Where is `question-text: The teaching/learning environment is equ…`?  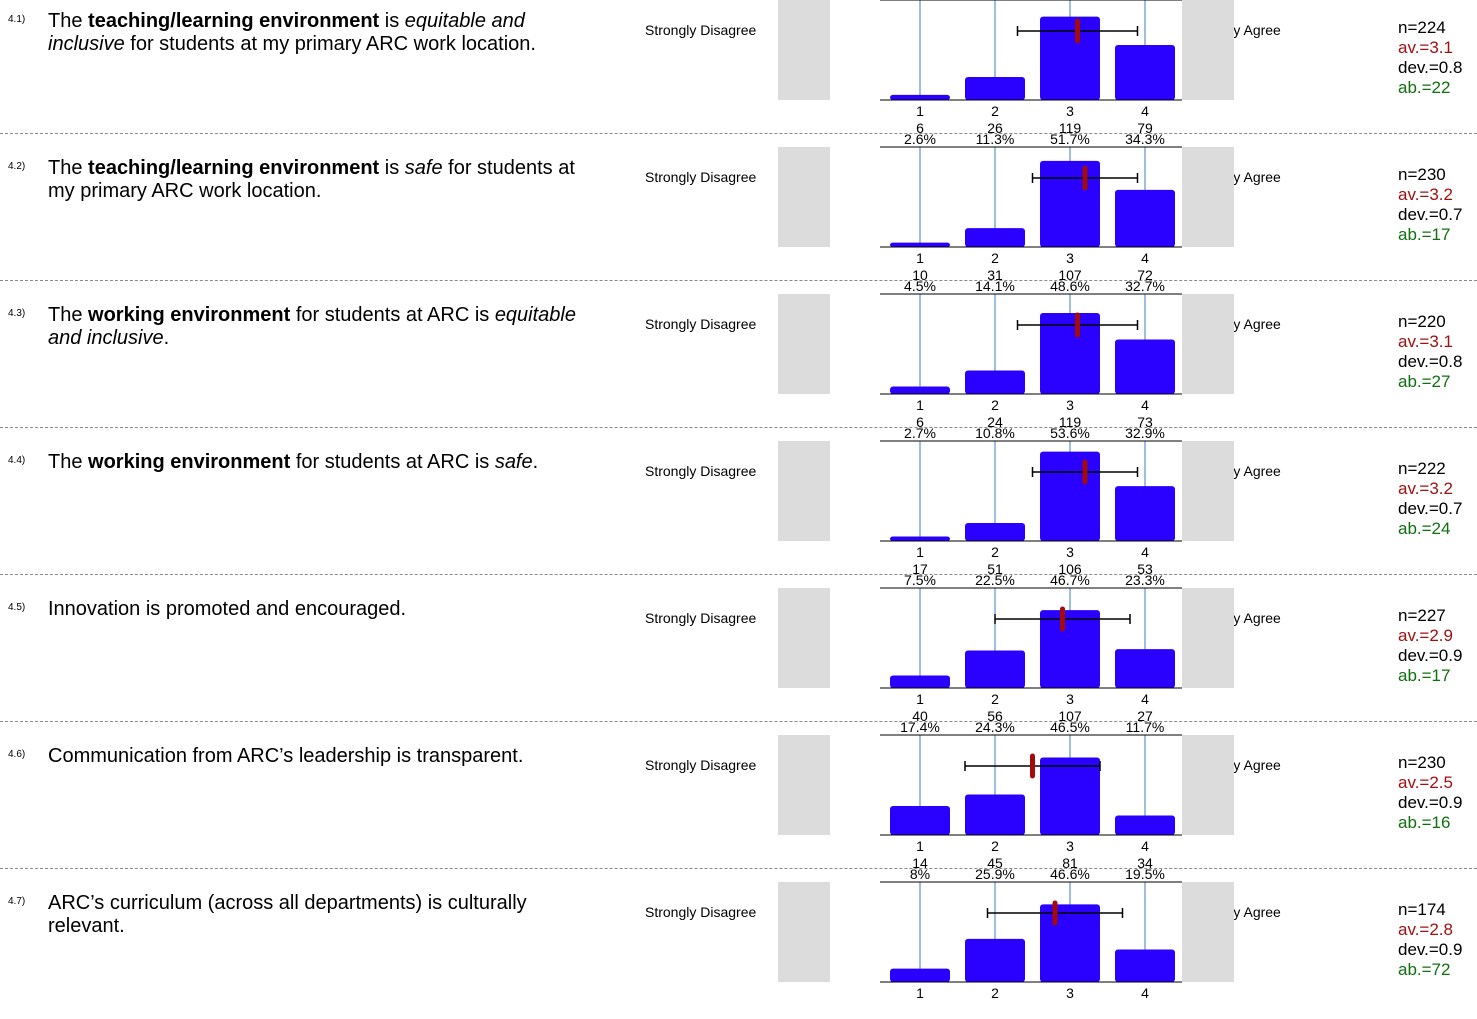
question-text: The teaching/learning environment is equ… is located at coordinates (292, 32).